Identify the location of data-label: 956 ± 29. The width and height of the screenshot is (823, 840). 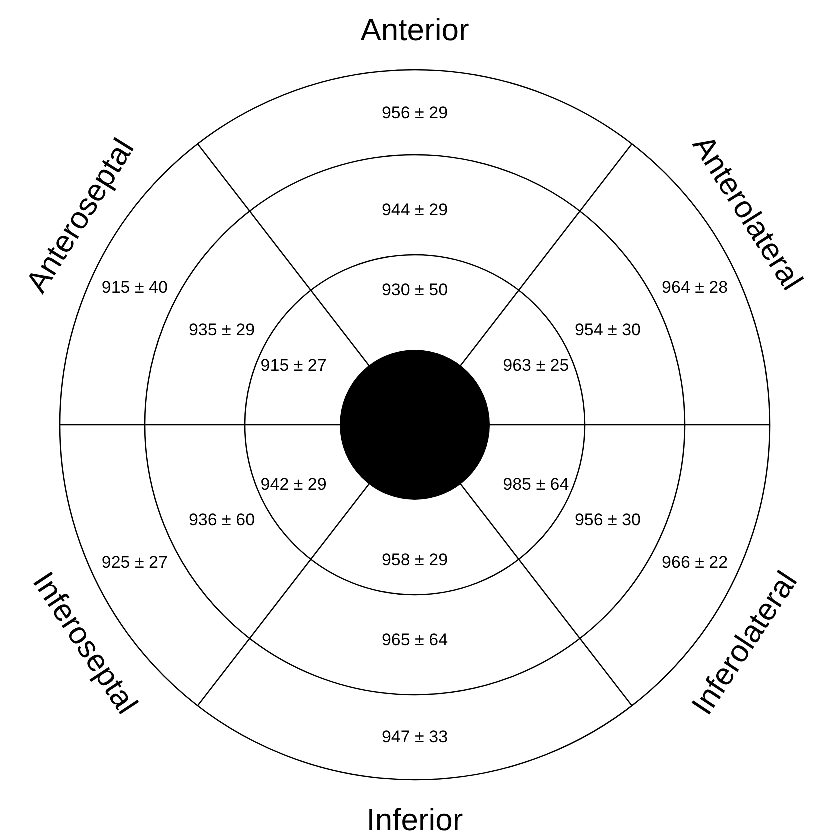
(415, 113).